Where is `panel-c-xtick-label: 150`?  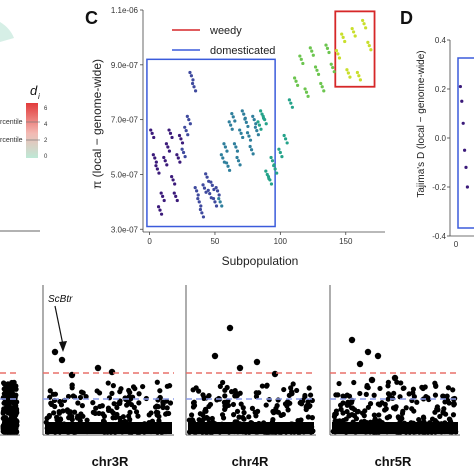 panel-c-xtick-label: 150 is located at coordinates (346, 241).